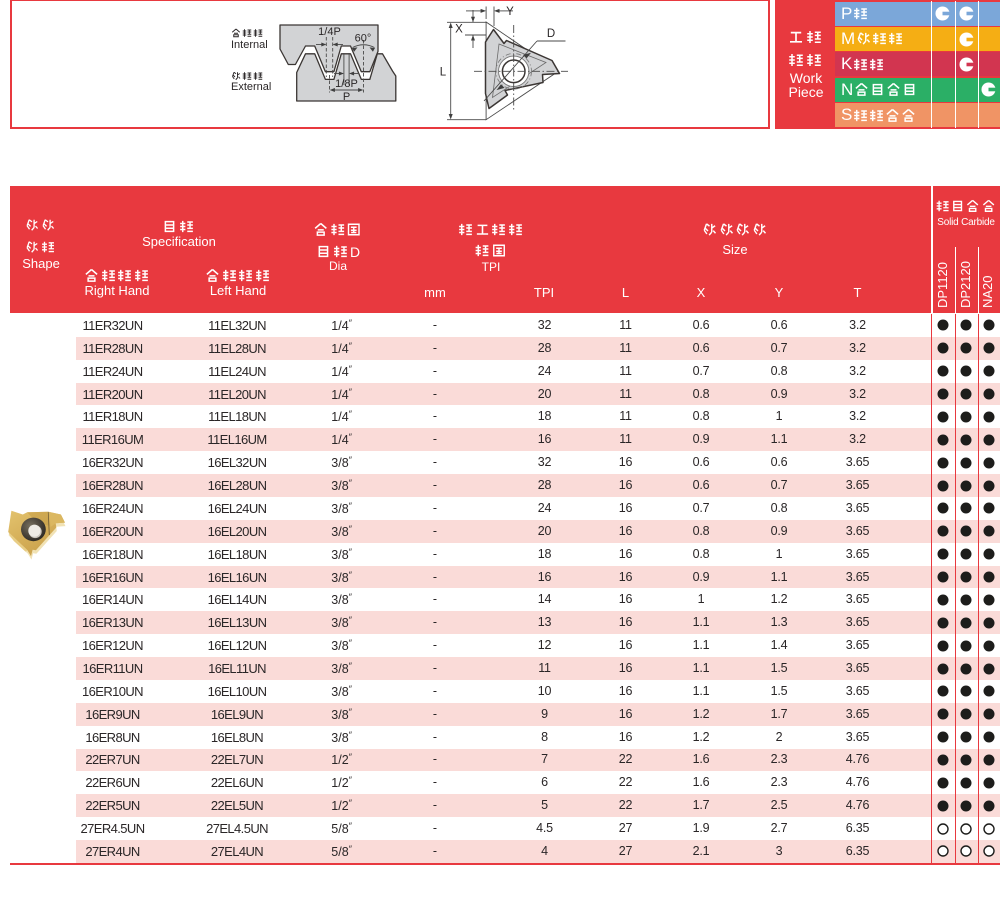 This screenshot has height=920, width=1000. Describe the element at coordinates (363, 39) in the screenshot. I see `svg-text: 60°` at that location.